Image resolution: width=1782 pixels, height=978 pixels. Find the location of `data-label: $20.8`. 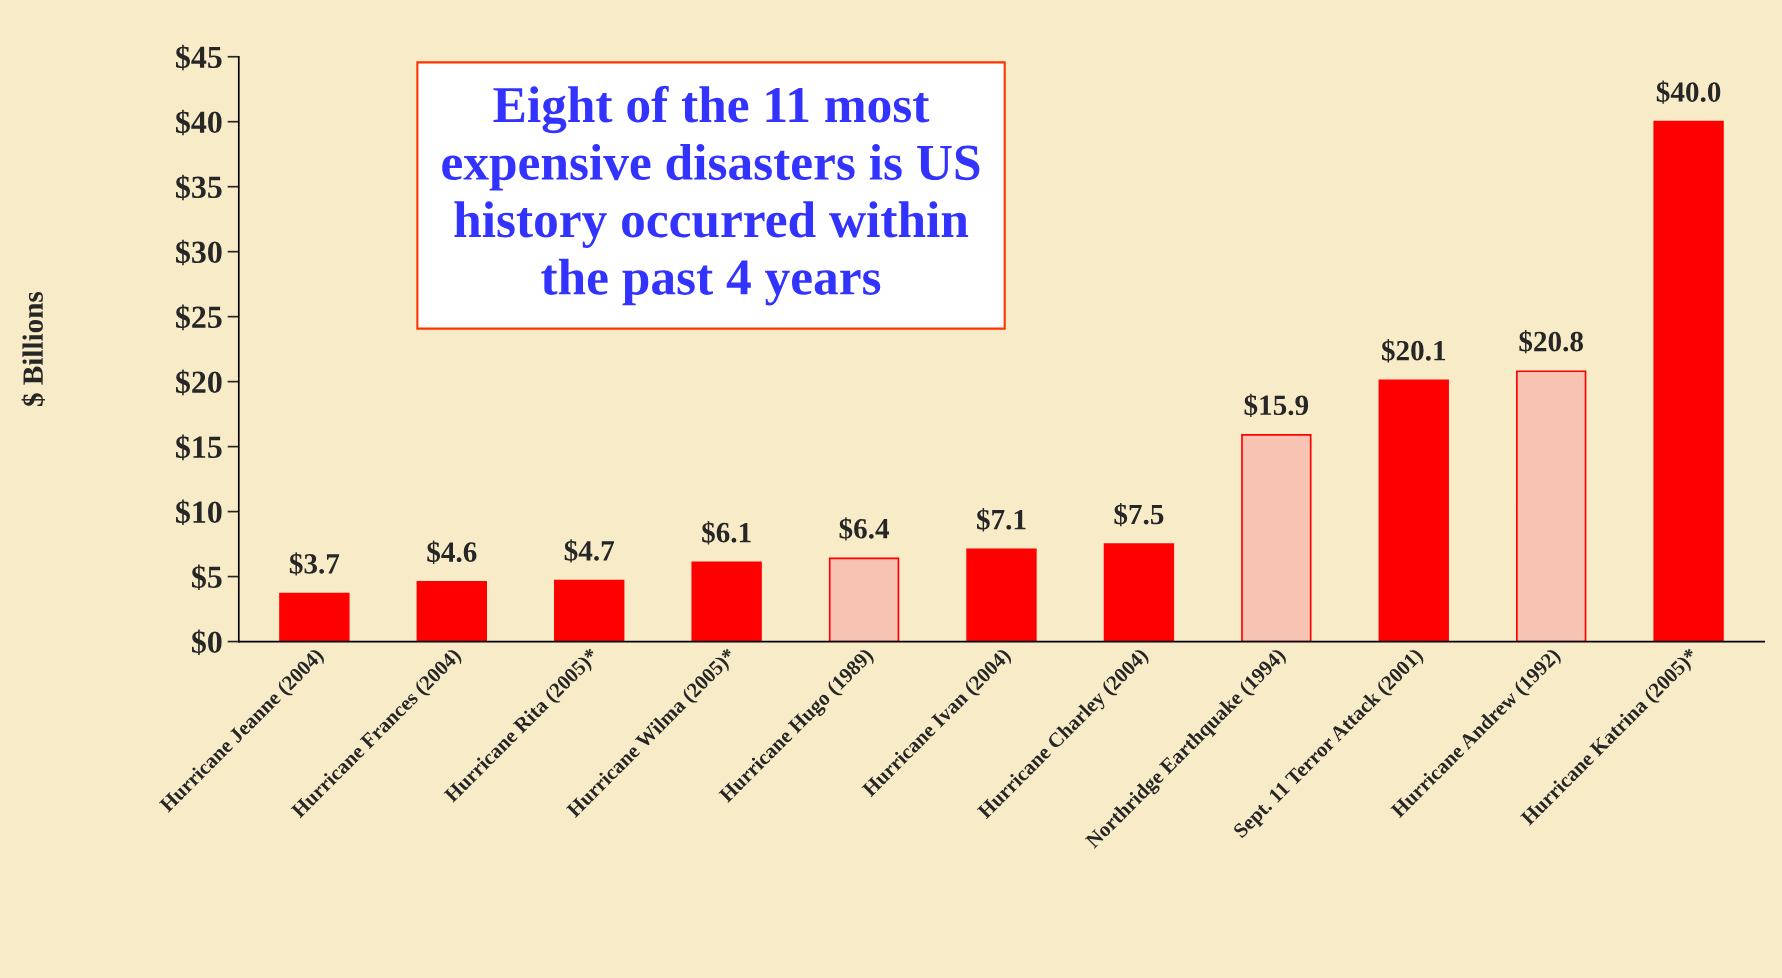

data-label: $20.8 is located at coordinates (1551, 342).